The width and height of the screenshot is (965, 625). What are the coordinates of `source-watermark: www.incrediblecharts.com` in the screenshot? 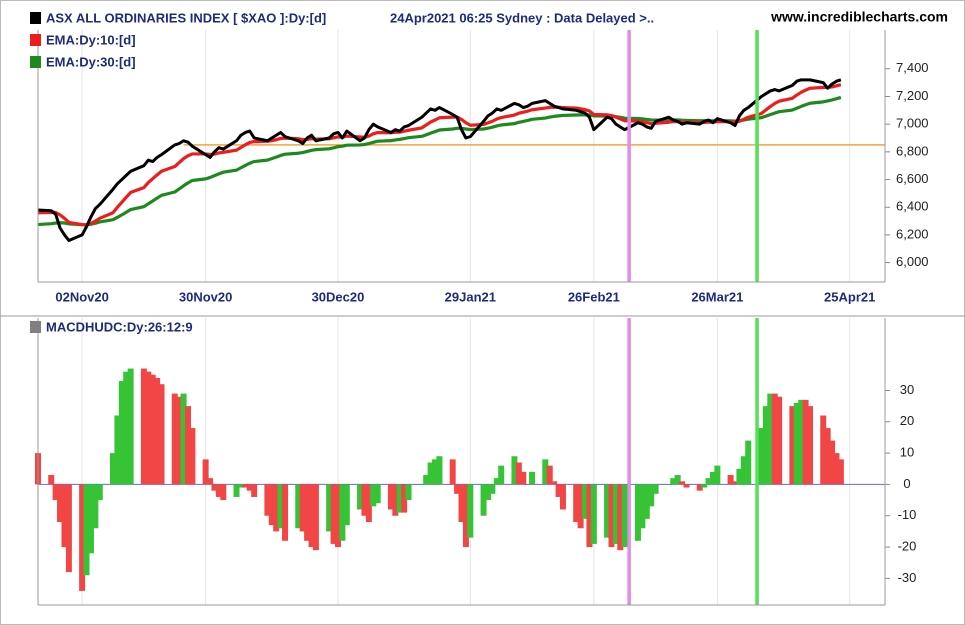 It's located at (859, 17).